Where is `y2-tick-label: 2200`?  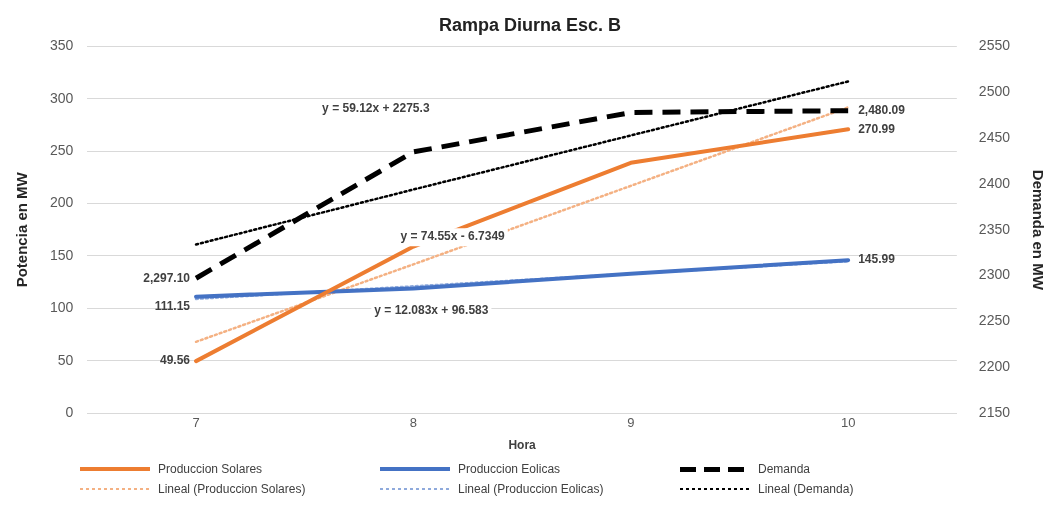 y2-tick-label: 2200 is located at coordinates (994, 366).